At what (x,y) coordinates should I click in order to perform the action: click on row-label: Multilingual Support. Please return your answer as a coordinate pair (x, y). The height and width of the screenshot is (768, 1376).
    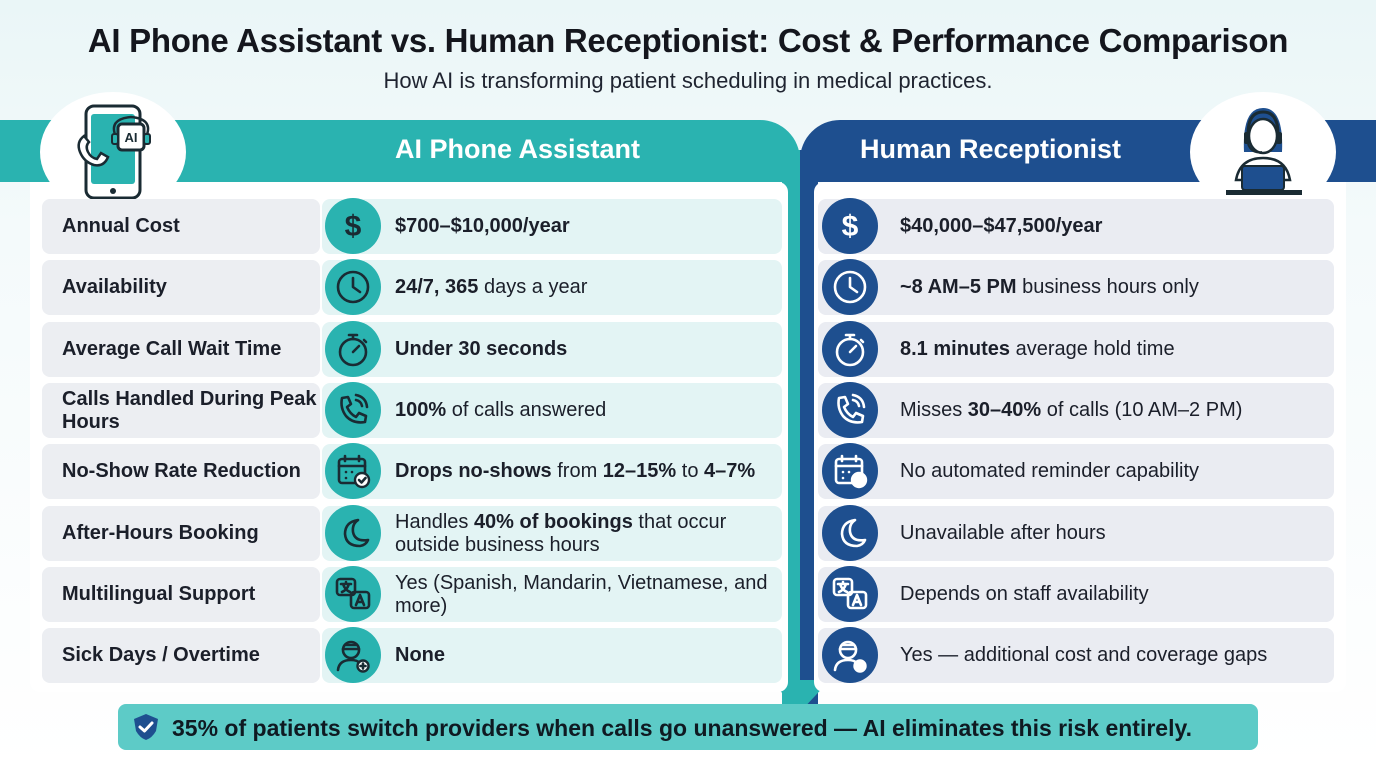
    Looking at the image, I should click on (181, 594).